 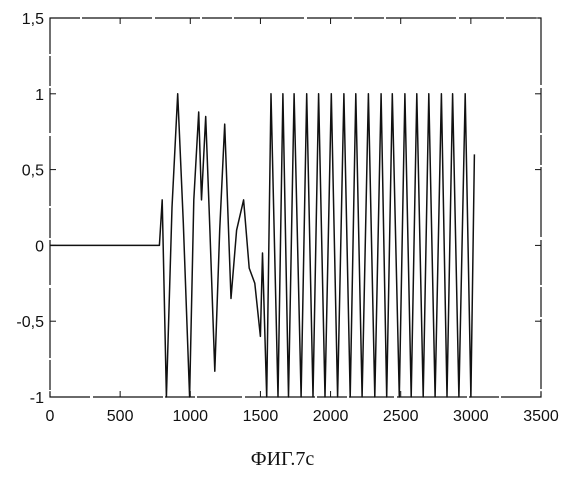 What do you see at coordinates (37, 398) in the screenshot?
I see `y-tick-label: -1` at bounding box center [37, 398].